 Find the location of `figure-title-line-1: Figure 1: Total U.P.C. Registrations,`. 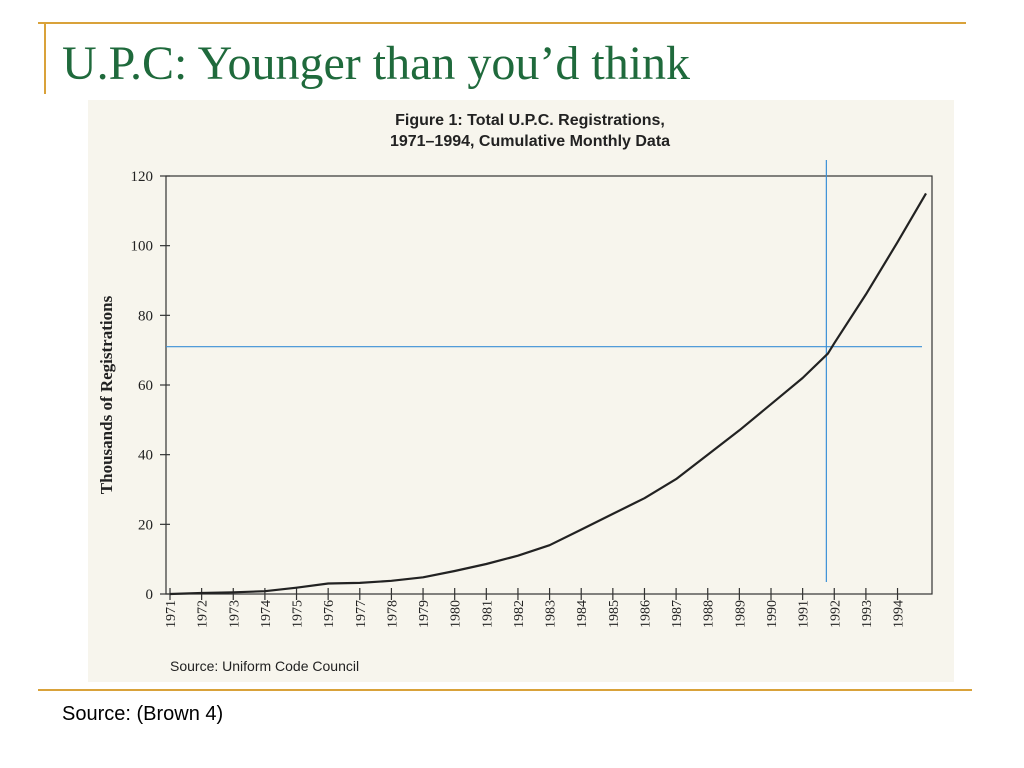

figure-title-line-1: Figure 1: Total U.P.C. Registrations, is located at coordinates (530, 120).